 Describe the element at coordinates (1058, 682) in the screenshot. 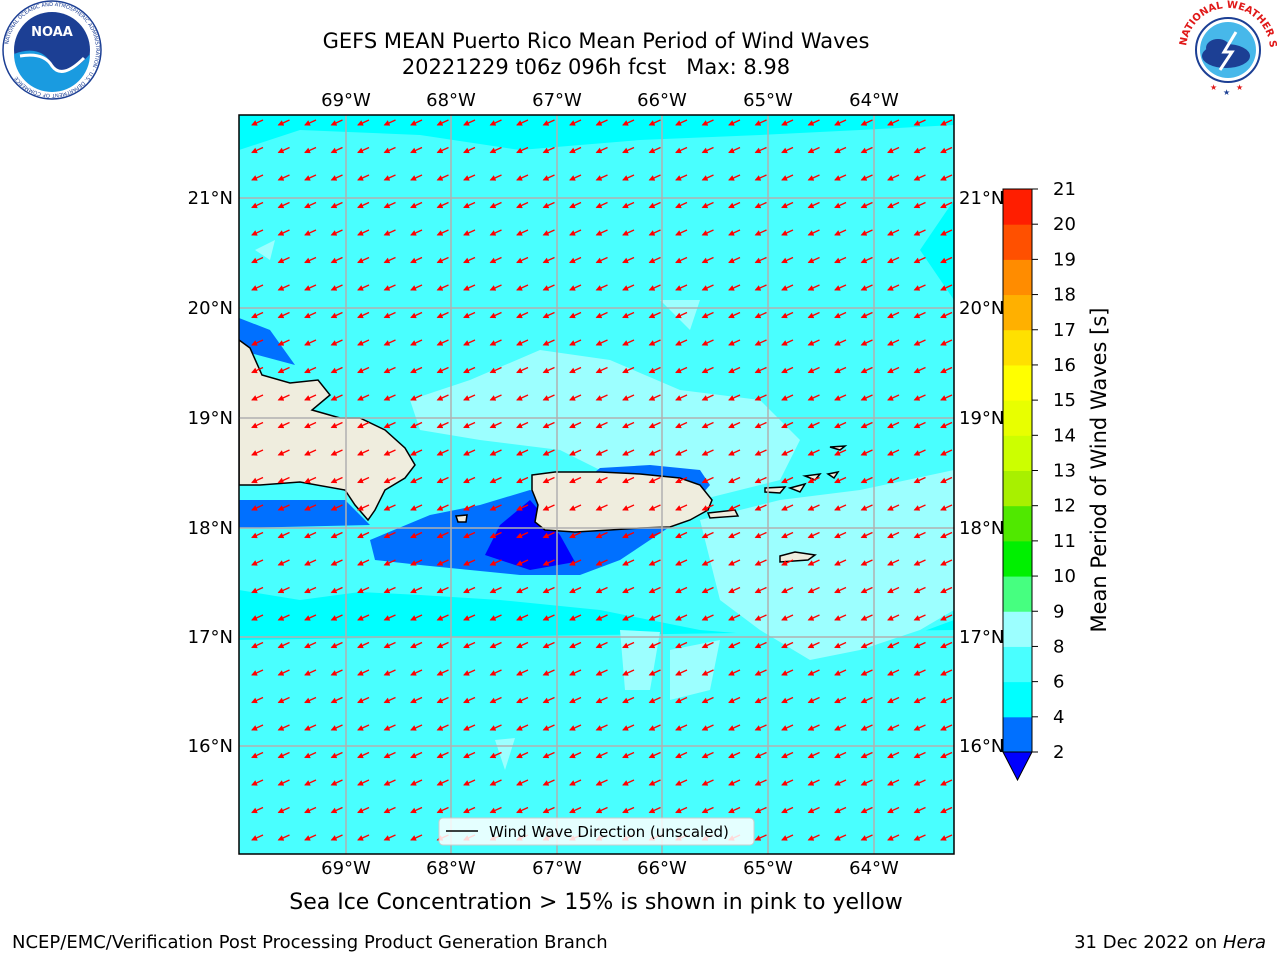

I see `colorbar-tick-label: 6` at that location.